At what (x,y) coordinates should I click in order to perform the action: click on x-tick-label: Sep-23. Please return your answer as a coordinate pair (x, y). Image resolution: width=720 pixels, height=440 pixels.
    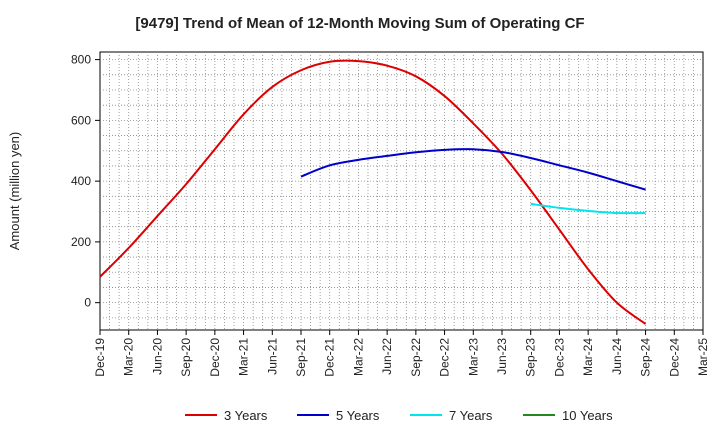
    Looking at the image, I should click on (531, 357).